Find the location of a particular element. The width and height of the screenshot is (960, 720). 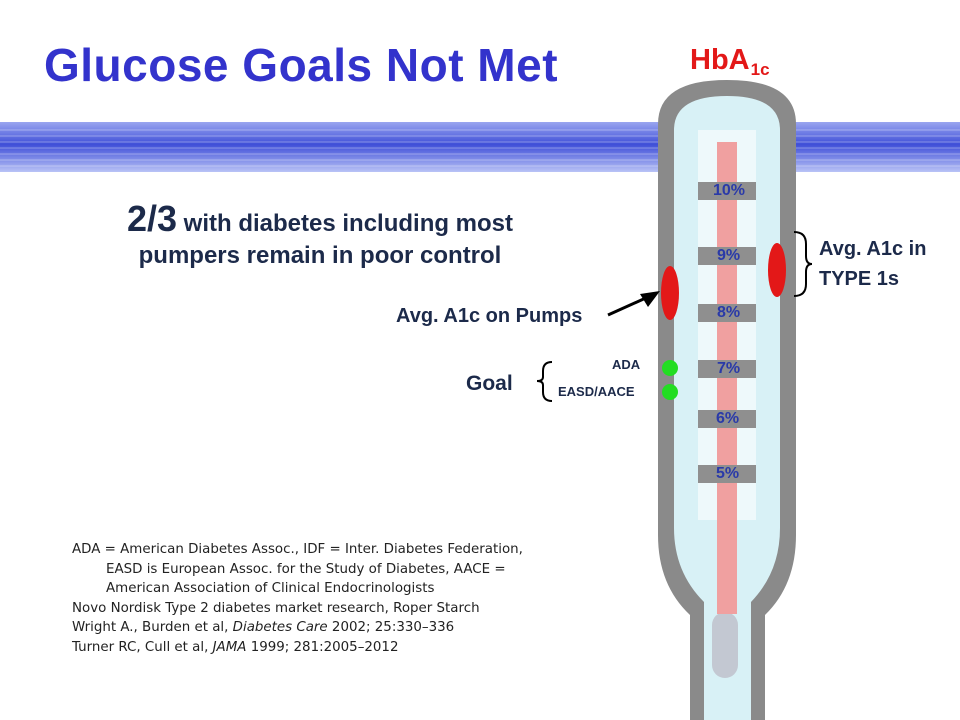

tick-label-8: 8% is located at coordinates (729, 312).